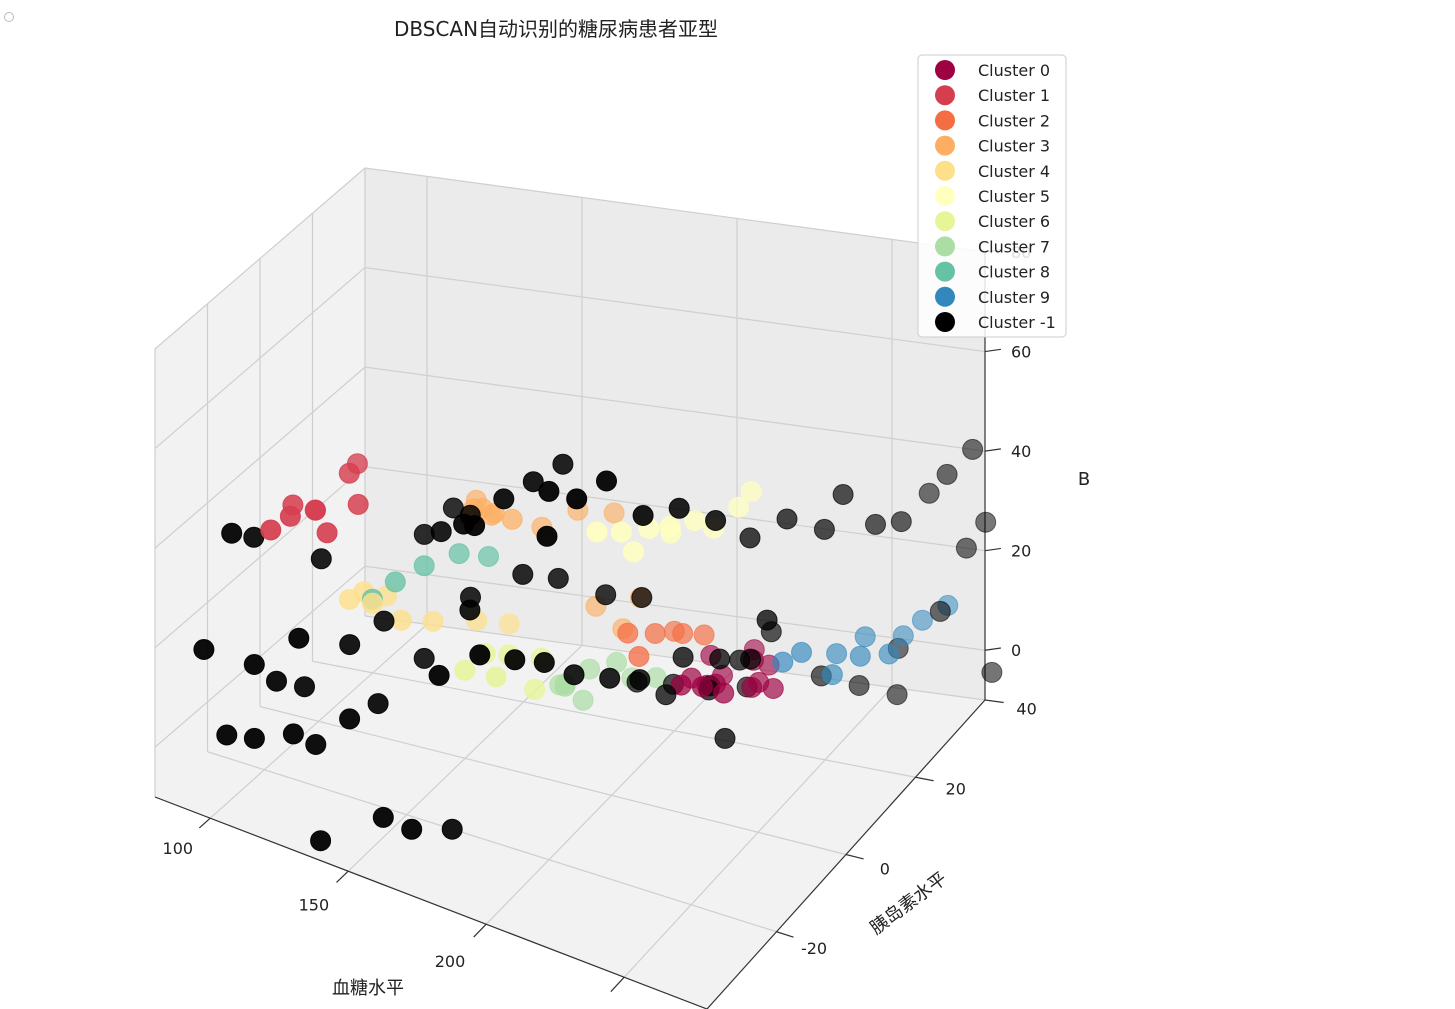 Image resolution: width=1455 pixels, height=1009 pixels. Describe the element at coordinates (1021, 551) in the screenshot. I see `z-tick-label: 20` at that location.